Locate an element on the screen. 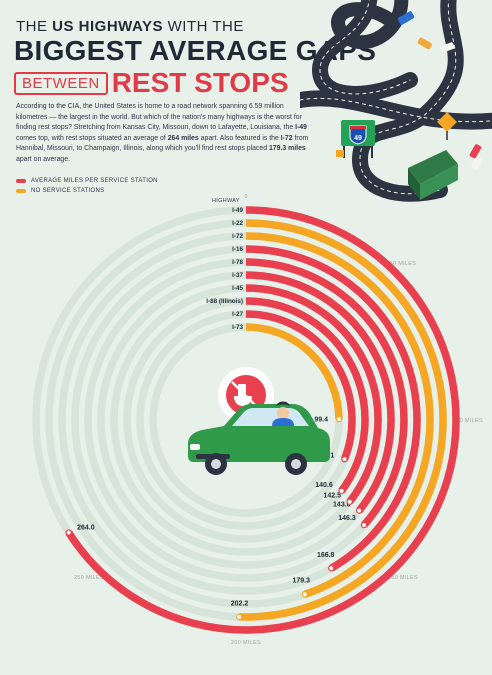 This screenshot has height=675, width=492. legend-label-none: NO SERVICE STATIONS is located at coordinates (68, 191).